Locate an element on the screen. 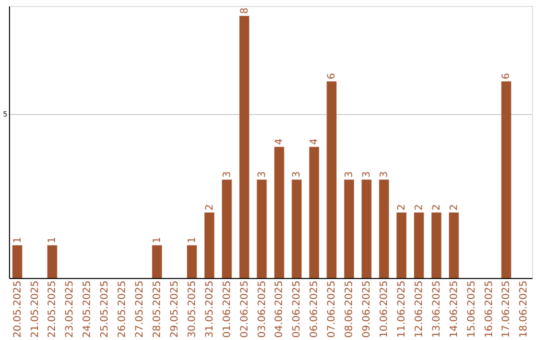 This screenshot has width=540, height=340. x-tick-label: 16.06.2025 is located at coordinates (489, 309).